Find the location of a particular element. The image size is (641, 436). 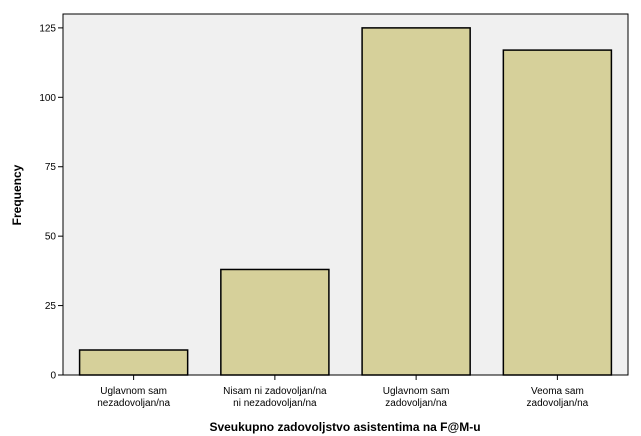

y-tick-label: 0 is located at coordinates (53, 376).